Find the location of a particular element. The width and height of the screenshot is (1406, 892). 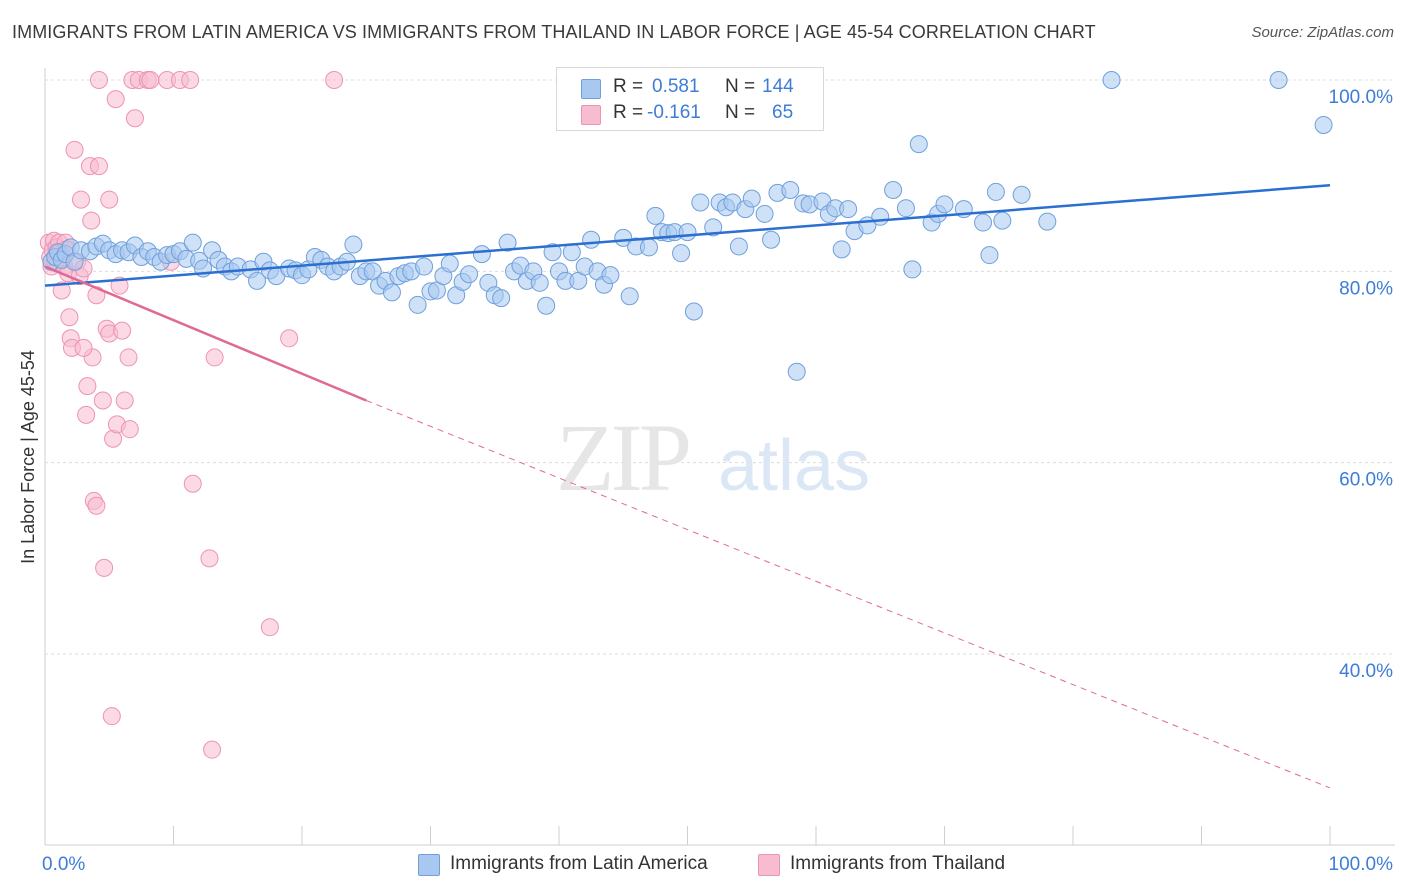

x-tick-label-1: 100.0% is located at coordinates (1361, 864).